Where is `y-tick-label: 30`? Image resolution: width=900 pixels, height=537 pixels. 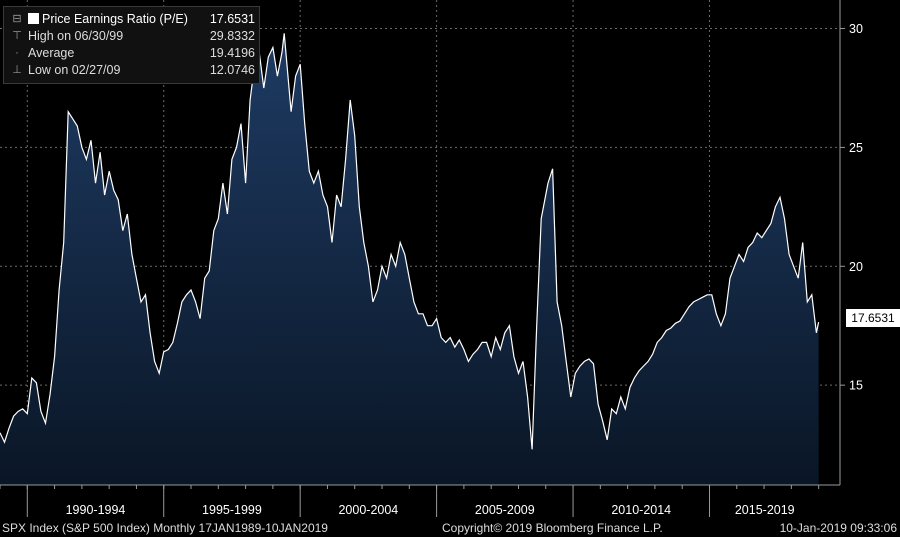 y-tick-label: 30 is located at coordinates (856, 29).